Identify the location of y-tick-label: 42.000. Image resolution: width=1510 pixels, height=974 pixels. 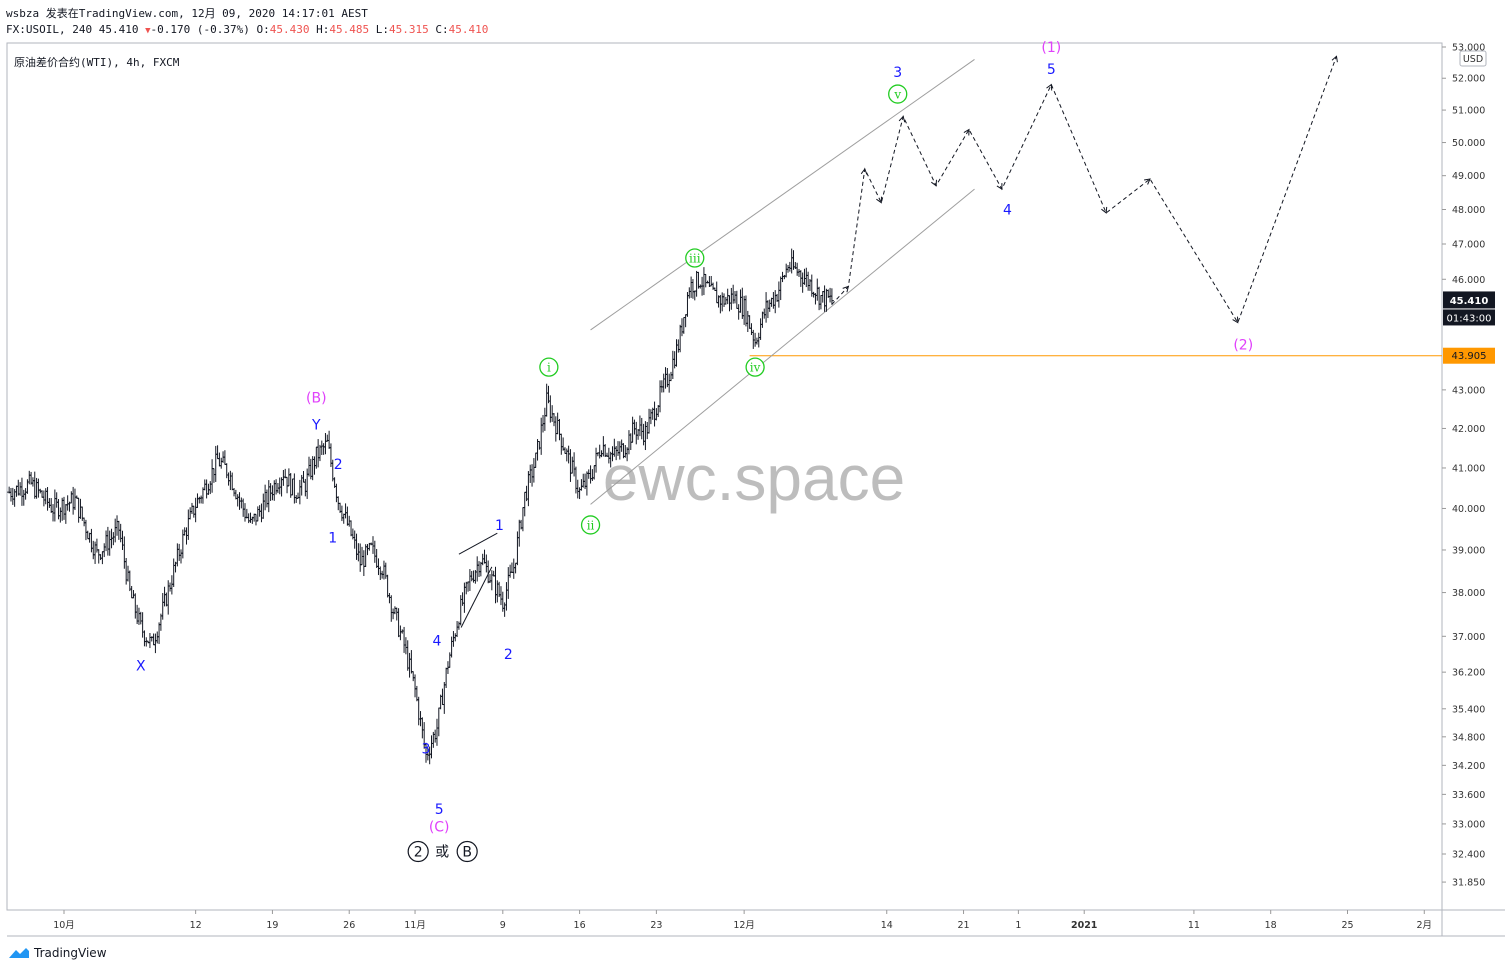
(1468, 429).